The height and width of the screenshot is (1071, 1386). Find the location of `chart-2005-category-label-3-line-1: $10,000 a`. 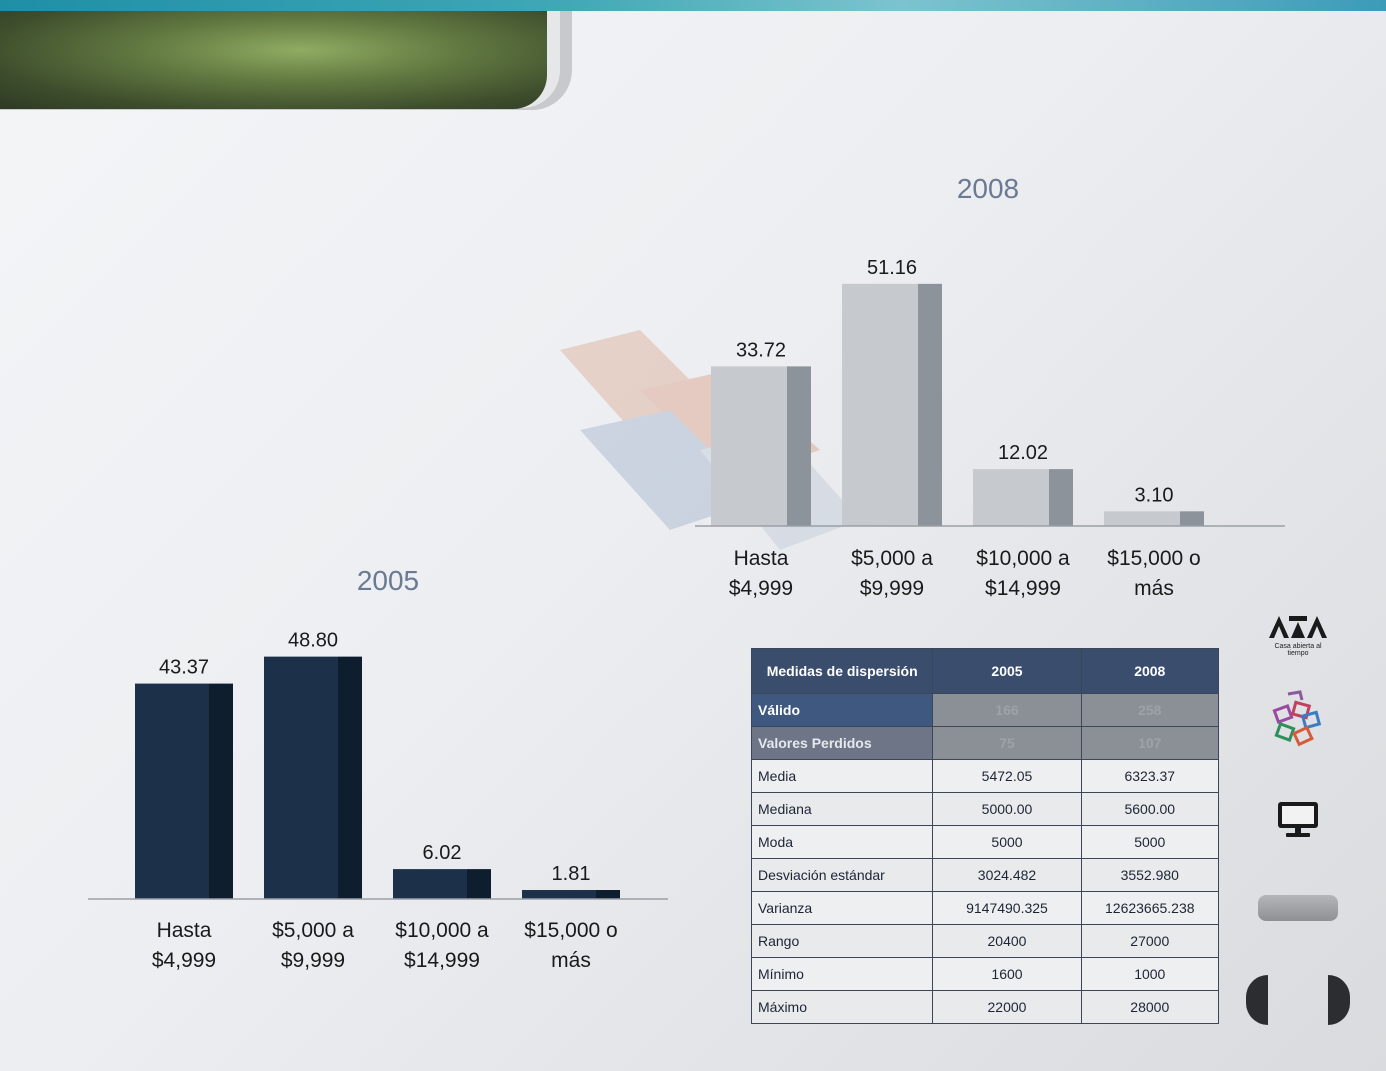

chart-2005-category-label-3-line-1: $10,000 a is located at coordinates (442, 930).